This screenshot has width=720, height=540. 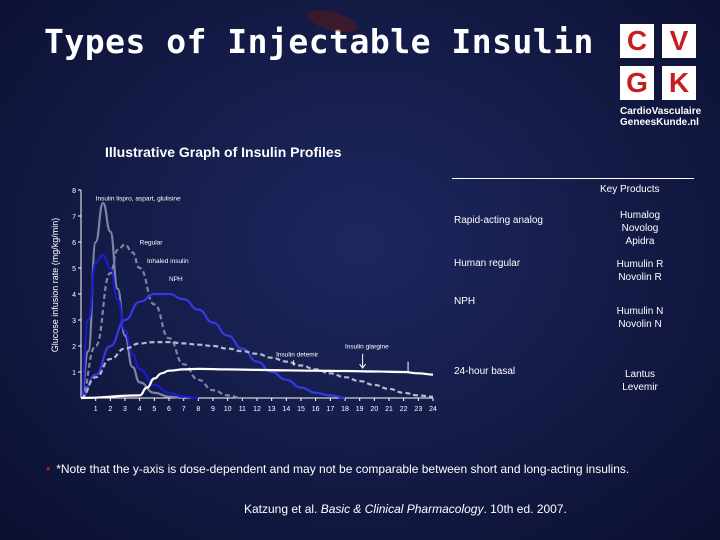 What do you see at coordinates (169, 409) in the screenshot?
I see `x-tick-label: 6` at bounding box center [169, 409].